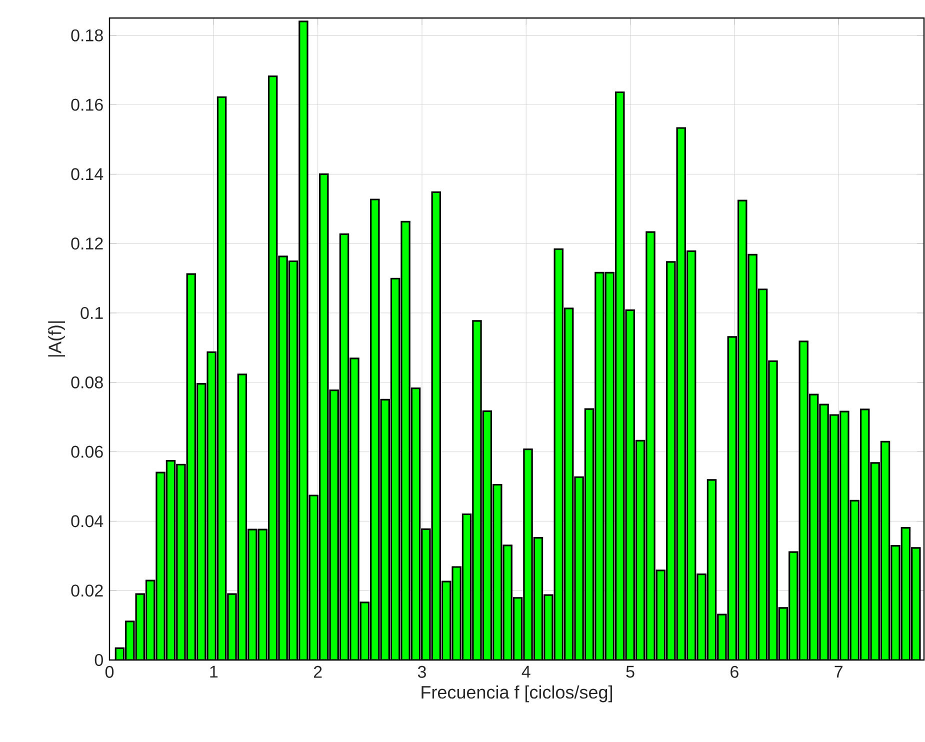 The width and height of the screenshot is (925, 742). I want to click on y-tick-label: 0.1, so click(91, 312).